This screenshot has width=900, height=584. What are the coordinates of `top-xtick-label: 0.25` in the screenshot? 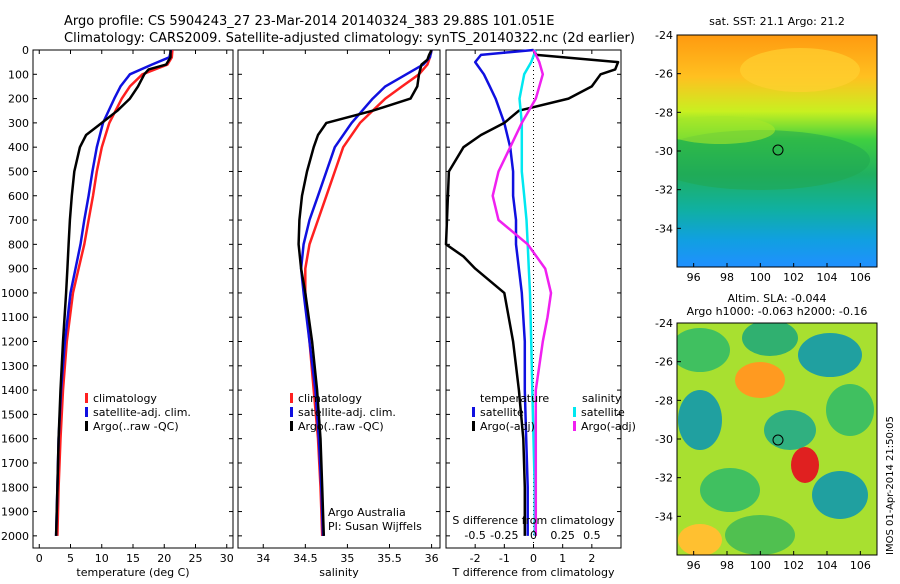 It's located at (562, 535).